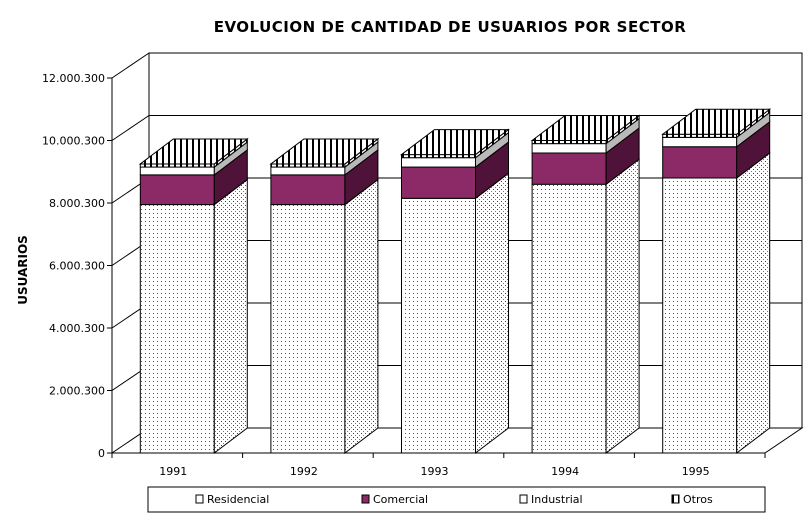 This screenshot has height=520, width=805. I want to click on legend-label-comercial: Comercial, so click(400, 499).